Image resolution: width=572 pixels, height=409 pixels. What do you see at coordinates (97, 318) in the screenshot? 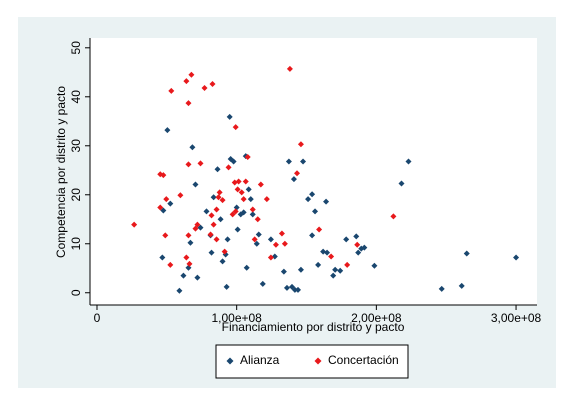
I see `x-tick-label: 0` at bounding box center [97, 318].